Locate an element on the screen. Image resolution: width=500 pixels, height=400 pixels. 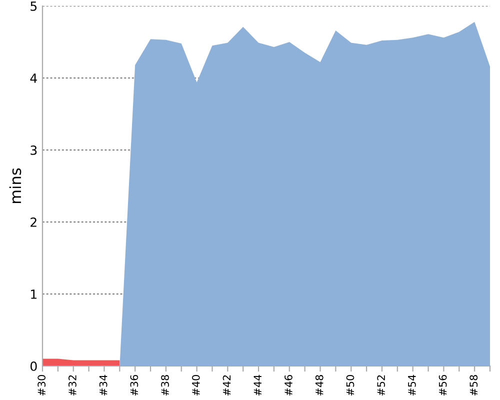
x-tick-label: #30 is located at coordinates (42, 385).